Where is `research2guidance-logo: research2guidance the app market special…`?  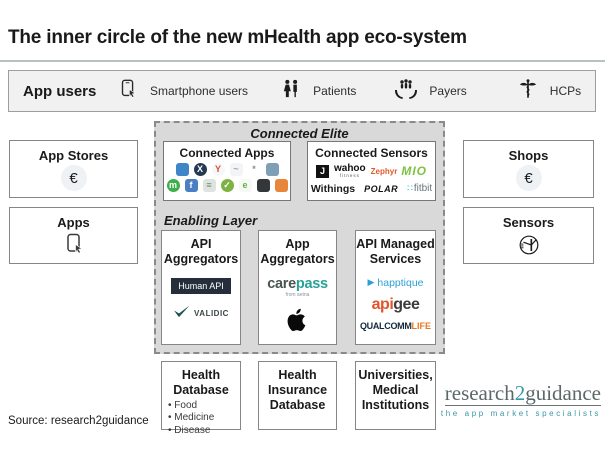 research2guidance-logo: research2guidance the app market special… is located at coordinates (521, 400).